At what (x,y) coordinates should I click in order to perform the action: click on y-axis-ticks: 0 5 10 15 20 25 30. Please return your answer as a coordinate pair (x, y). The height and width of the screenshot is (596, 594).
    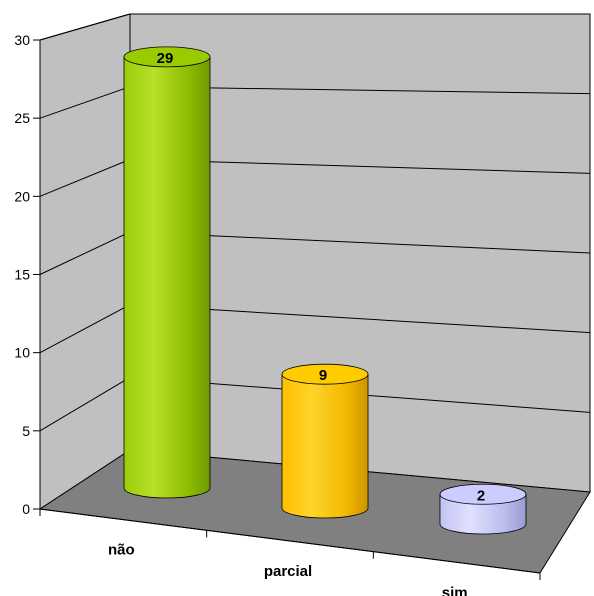
    Looking at the image, I should click on (27, 274).